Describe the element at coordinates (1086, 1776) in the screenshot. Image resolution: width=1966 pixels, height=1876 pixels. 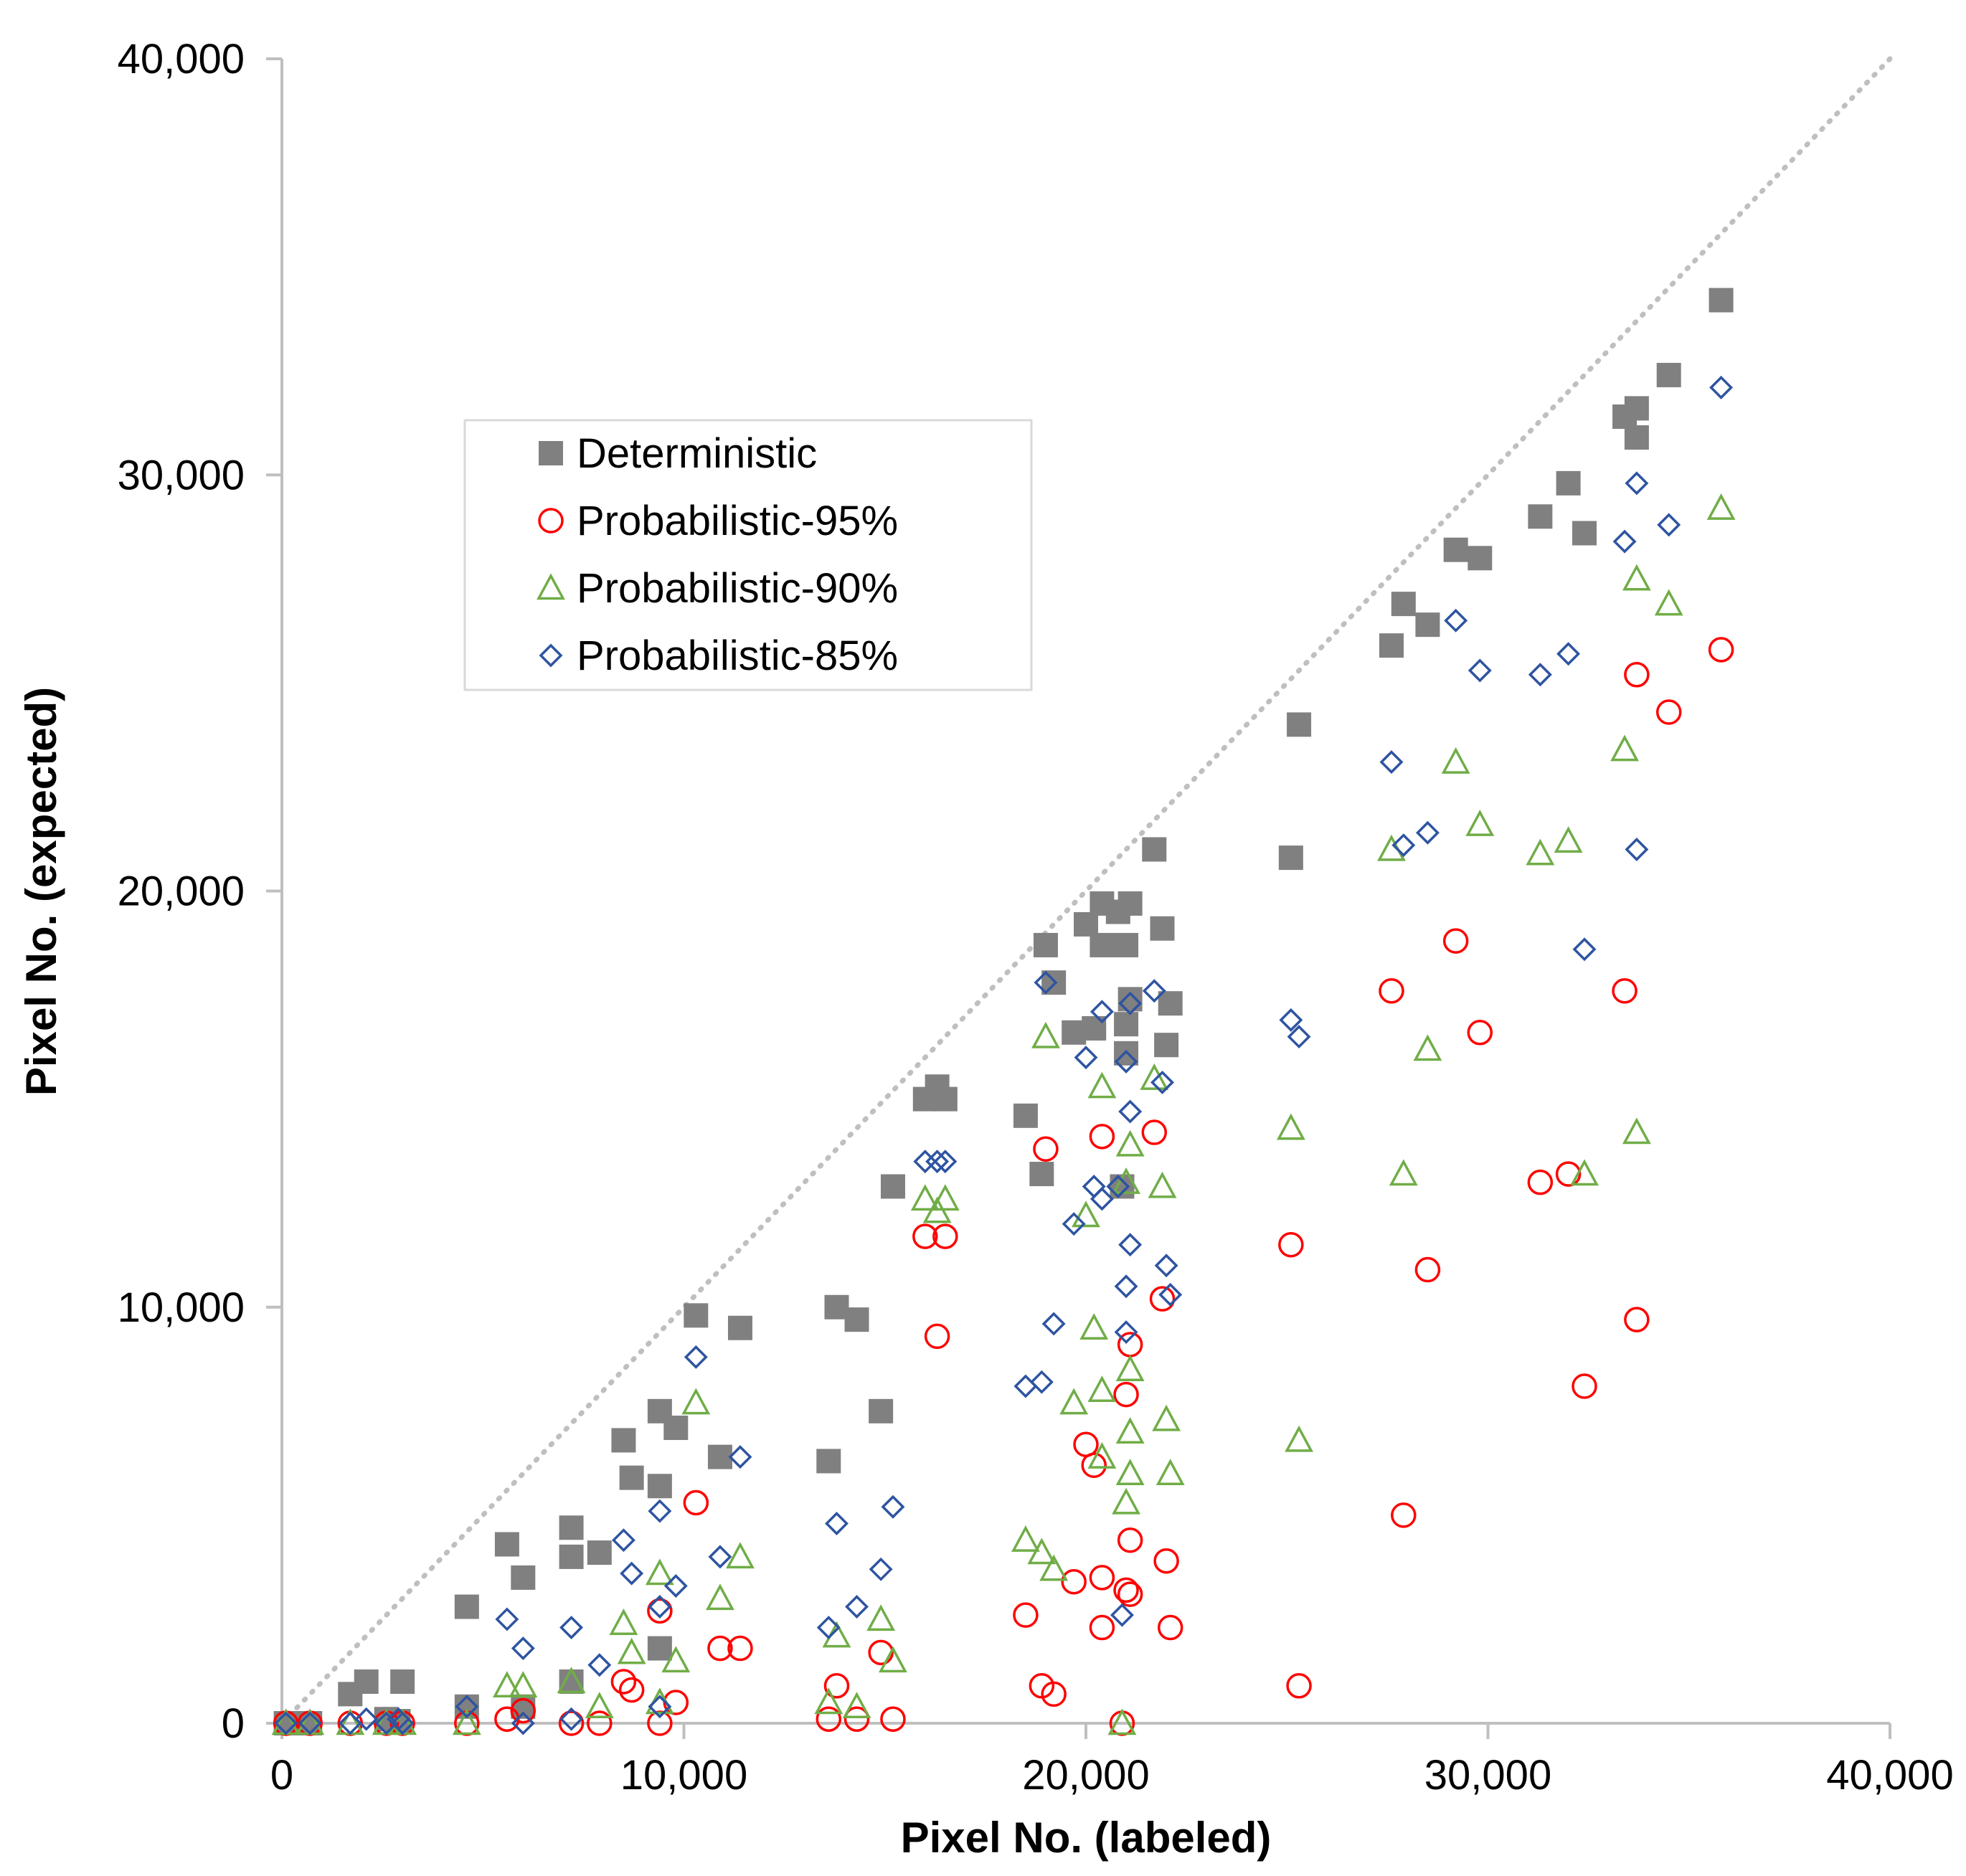
I see `x-tick-label: 20,000` at that location.